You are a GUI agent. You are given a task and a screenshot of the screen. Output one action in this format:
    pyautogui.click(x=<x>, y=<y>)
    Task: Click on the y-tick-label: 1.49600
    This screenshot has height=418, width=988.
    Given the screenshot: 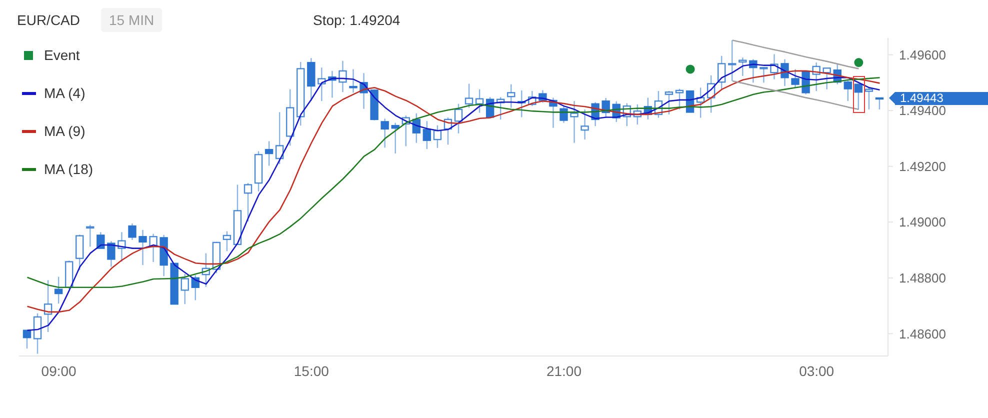 What is the action you would take?
    pyautogui.click(x=922, y=54)
    